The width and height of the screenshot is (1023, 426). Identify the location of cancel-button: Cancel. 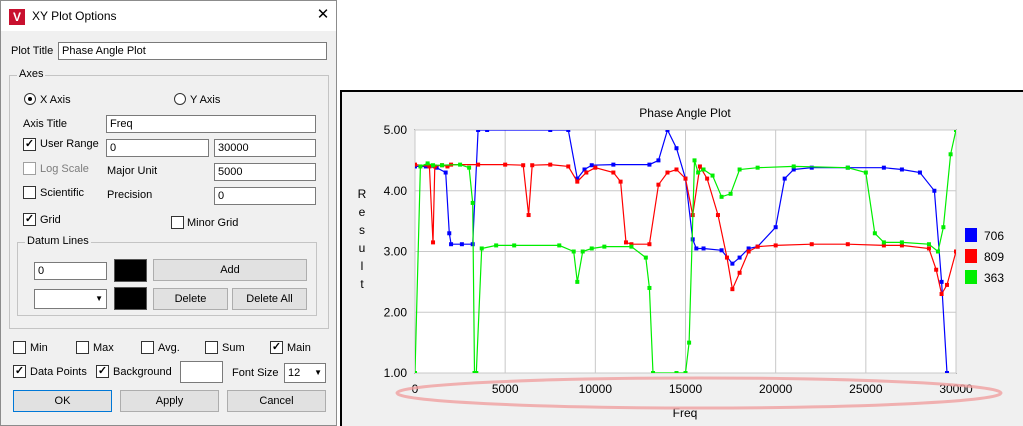
(276, 401).